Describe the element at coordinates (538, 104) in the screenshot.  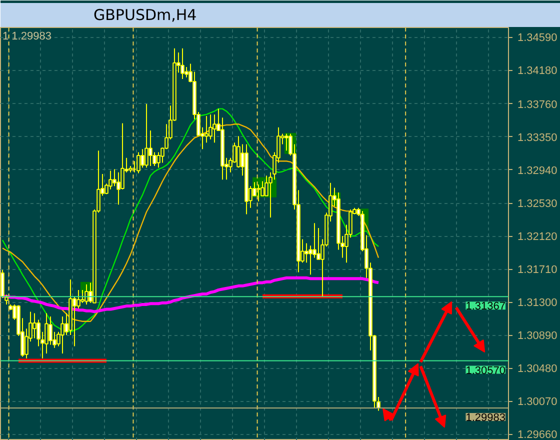
I see `y-tick-label: 1.33760` at that location.